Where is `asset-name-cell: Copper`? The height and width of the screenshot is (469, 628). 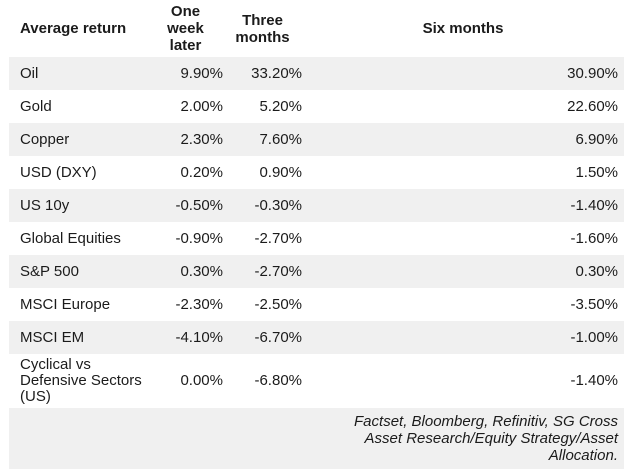
asset-name-cell: Copper is located at coordinates (78, 139).